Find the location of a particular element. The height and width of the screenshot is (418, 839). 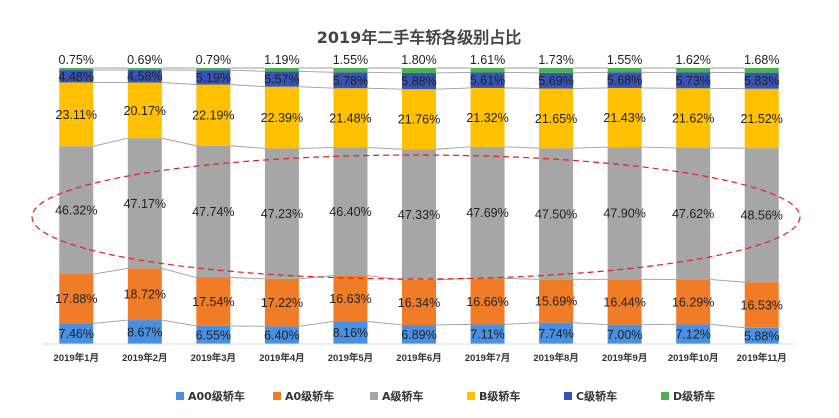

data-label: 8.16% is located at coordinates (350, 333).